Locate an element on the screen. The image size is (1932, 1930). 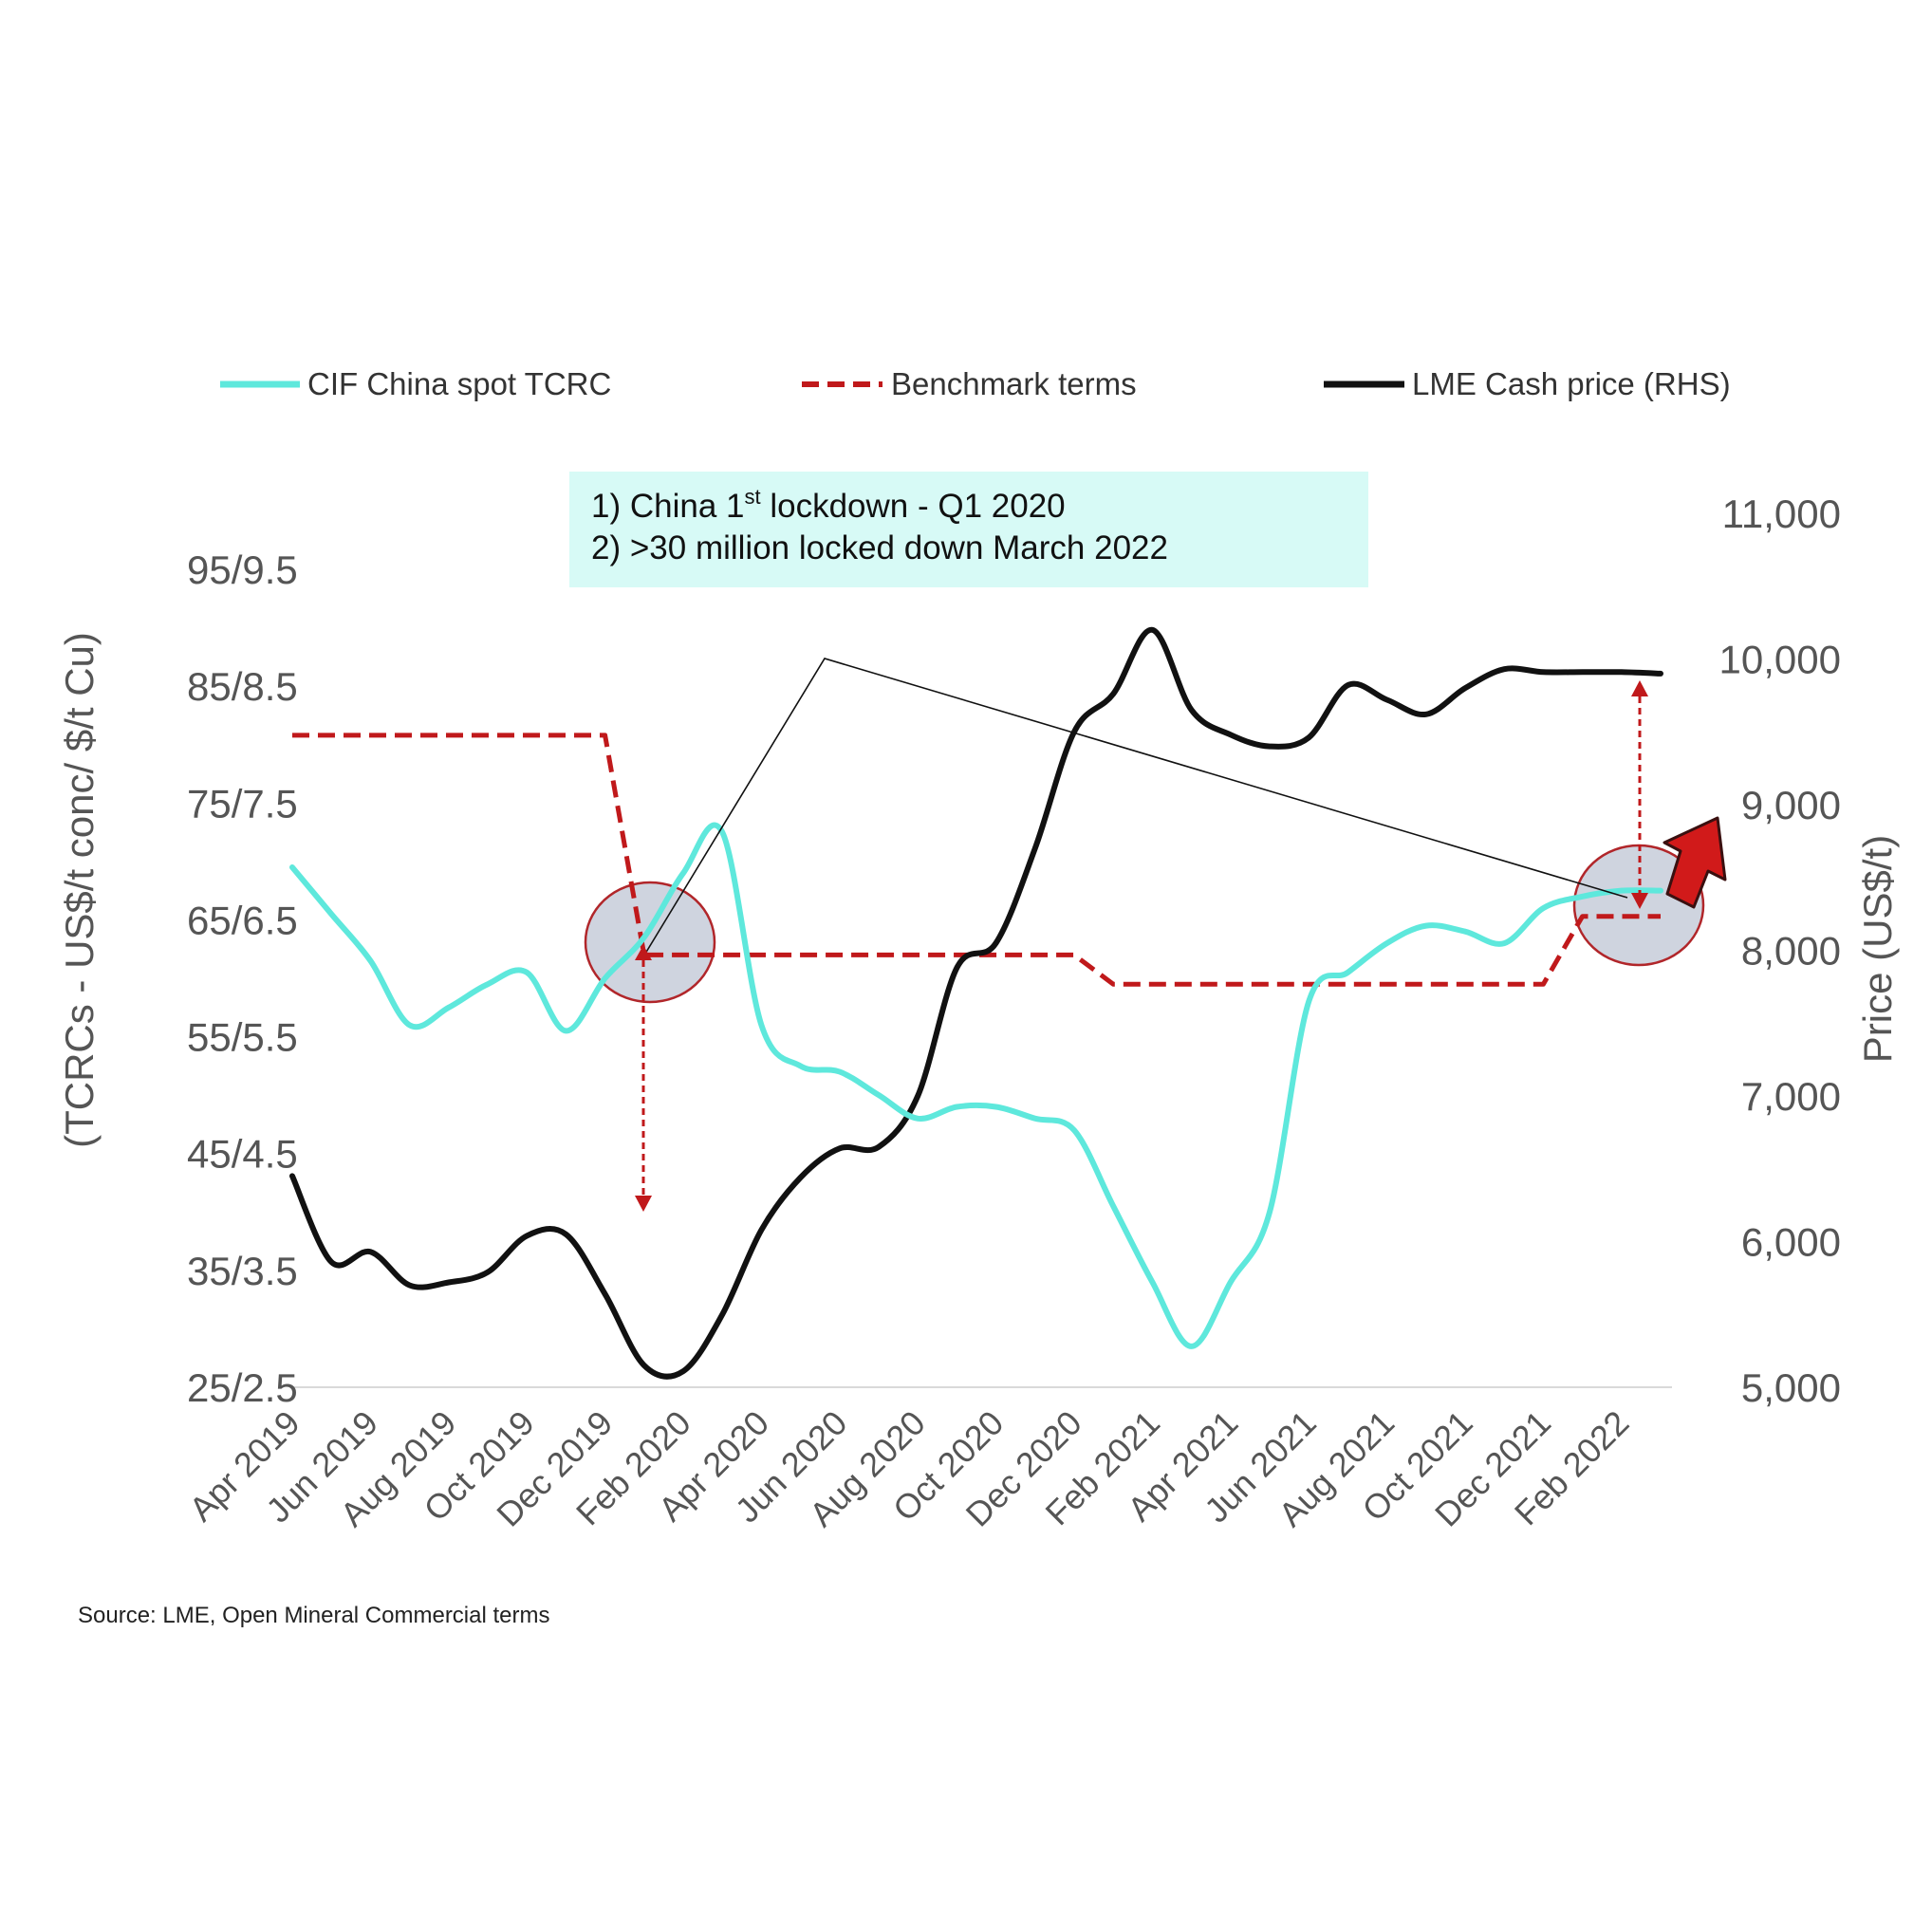
right-tick-label: 10,000 is located at coordinates (1780, 660).